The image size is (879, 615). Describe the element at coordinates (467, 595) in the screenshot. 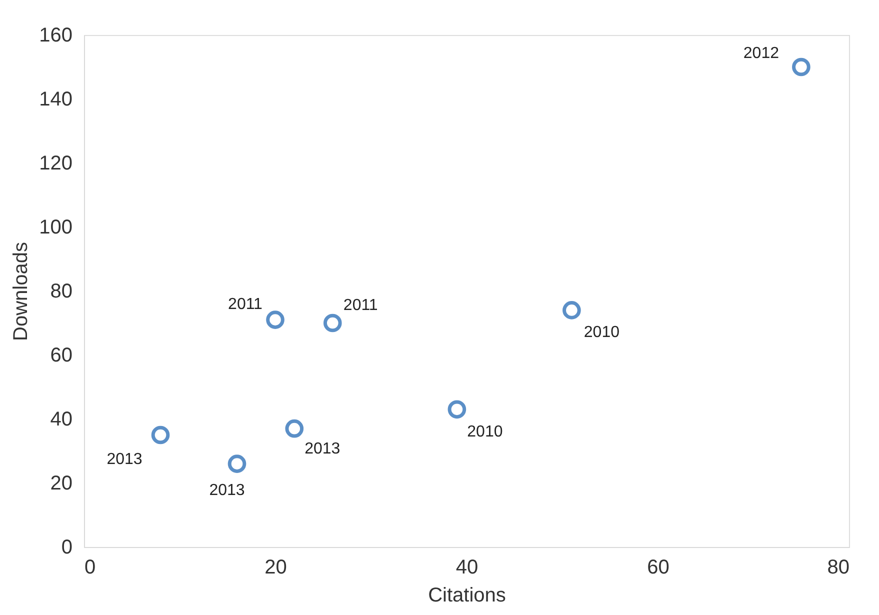

I see `x-axis-title: Citations` at that location.